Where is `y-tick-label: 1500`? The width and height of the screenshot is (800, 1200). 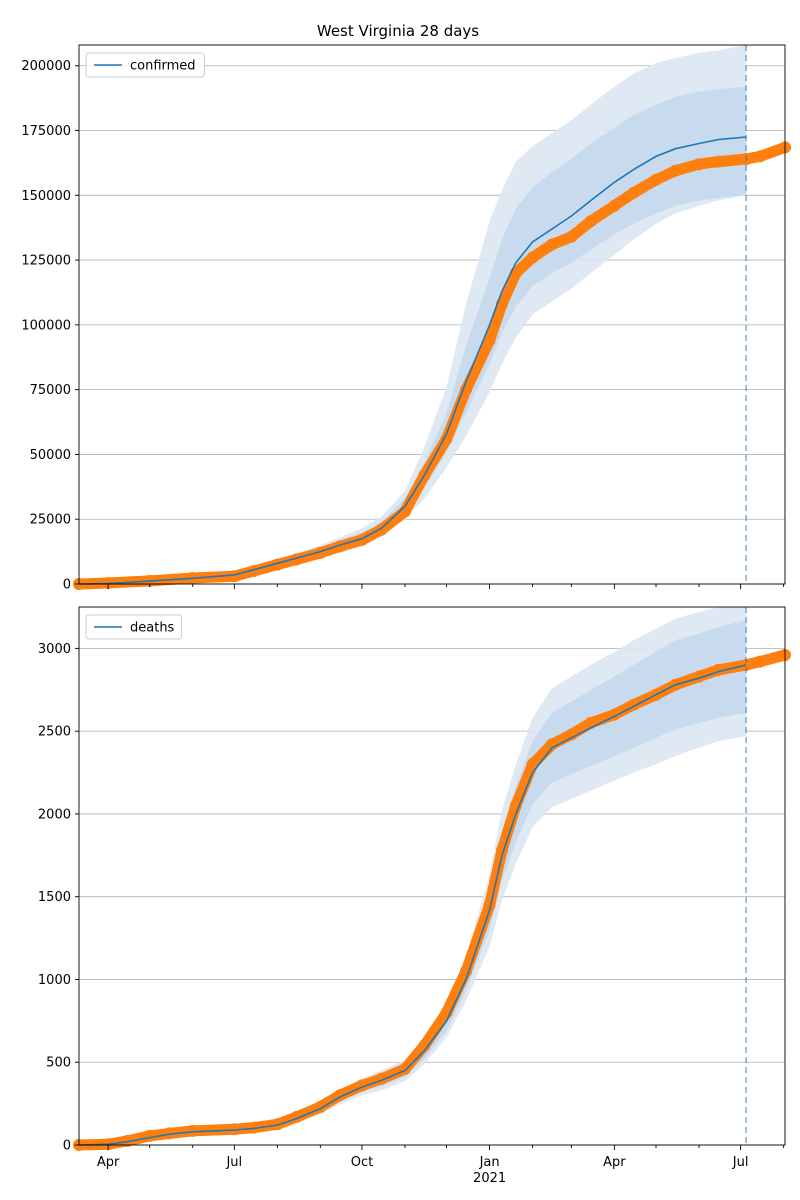 y-tick-label: 1500 is located at coordinates (54, 897).